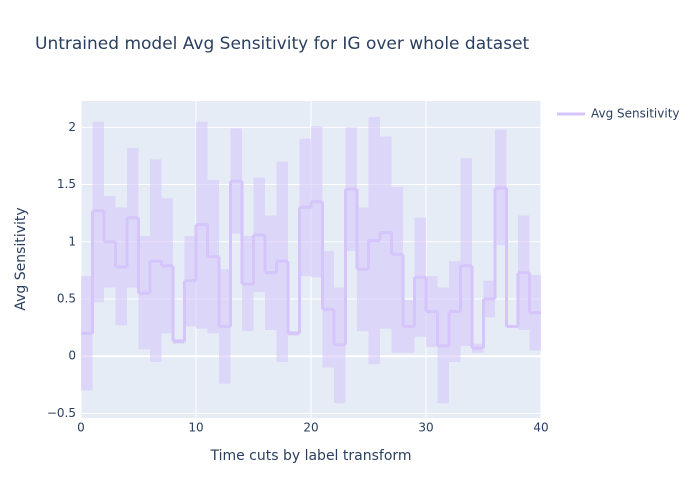 This screenshot has height=504, width=700. Describe the element at coordinates (72, 127) in the screenshot. I see `y-tick-label: 2` at that location.